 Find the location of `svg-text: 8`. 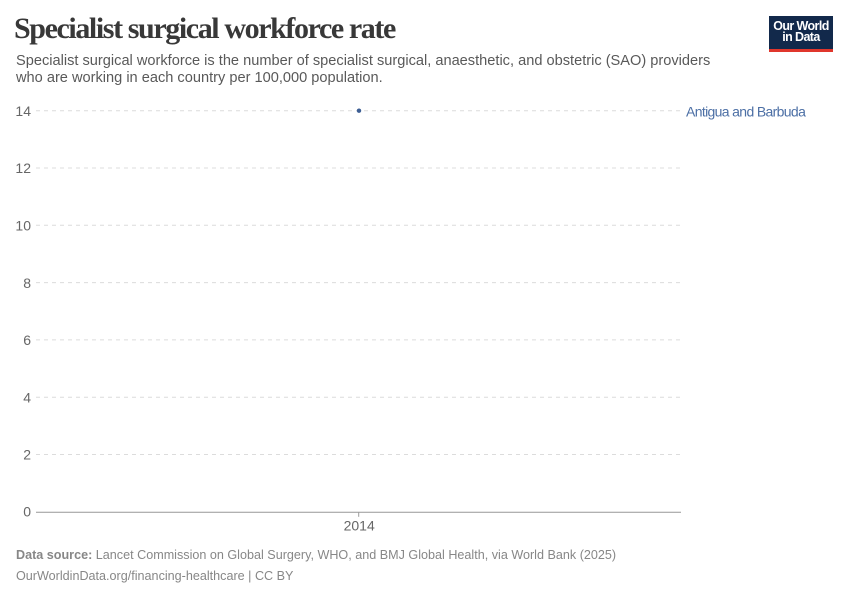

svg-text: 8 is located at coordinates (27, 283).